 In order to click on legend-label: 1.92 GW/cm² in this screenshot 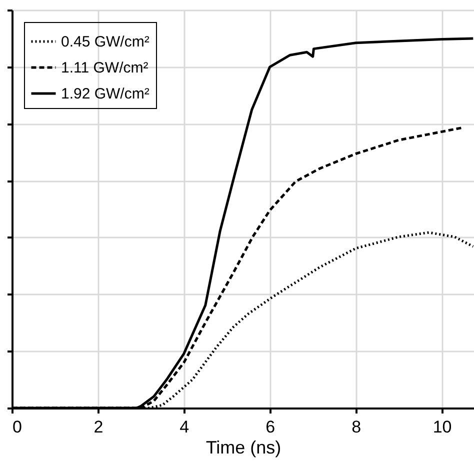, I will do `click(105, 94)`.